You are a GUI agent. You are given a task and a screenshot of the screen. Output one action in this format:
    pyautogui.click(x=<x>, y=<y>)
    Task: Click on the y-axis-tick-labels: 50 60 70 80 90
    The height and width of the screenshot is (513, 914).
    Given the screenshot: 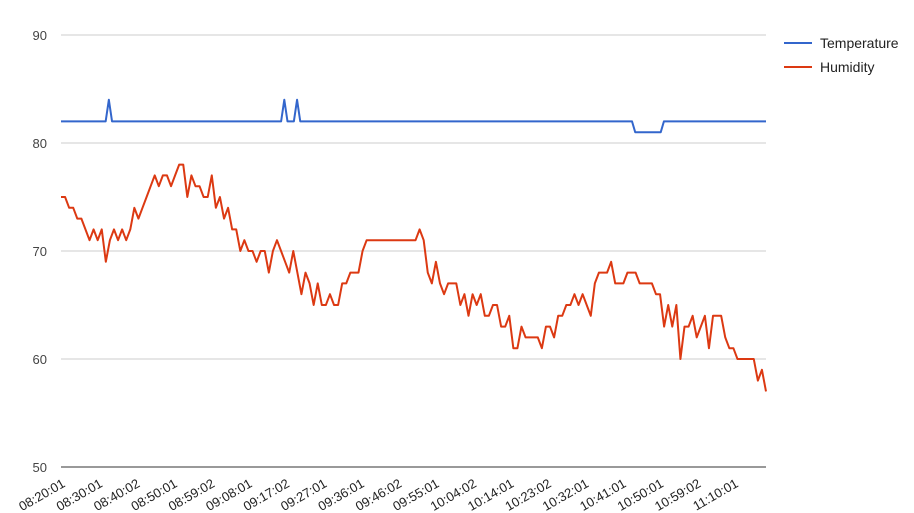 What is the action you would take?
    pyautogui.click(x=40, y=251)
    